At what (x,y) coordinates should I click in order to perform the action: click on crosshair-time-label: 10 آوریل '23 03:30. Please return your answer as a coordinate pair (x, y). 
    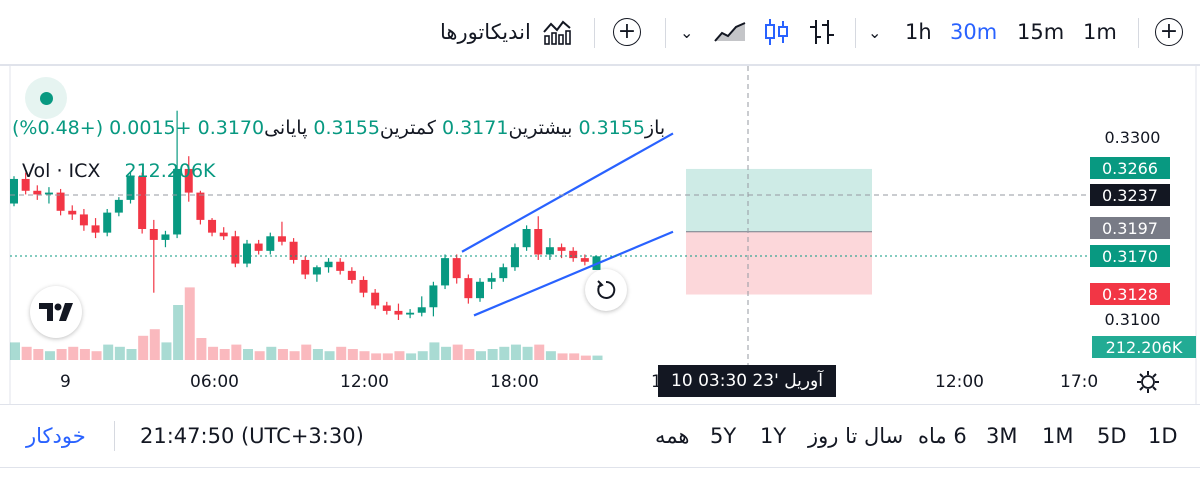
    Looking at the image, I should click on (747, 381).